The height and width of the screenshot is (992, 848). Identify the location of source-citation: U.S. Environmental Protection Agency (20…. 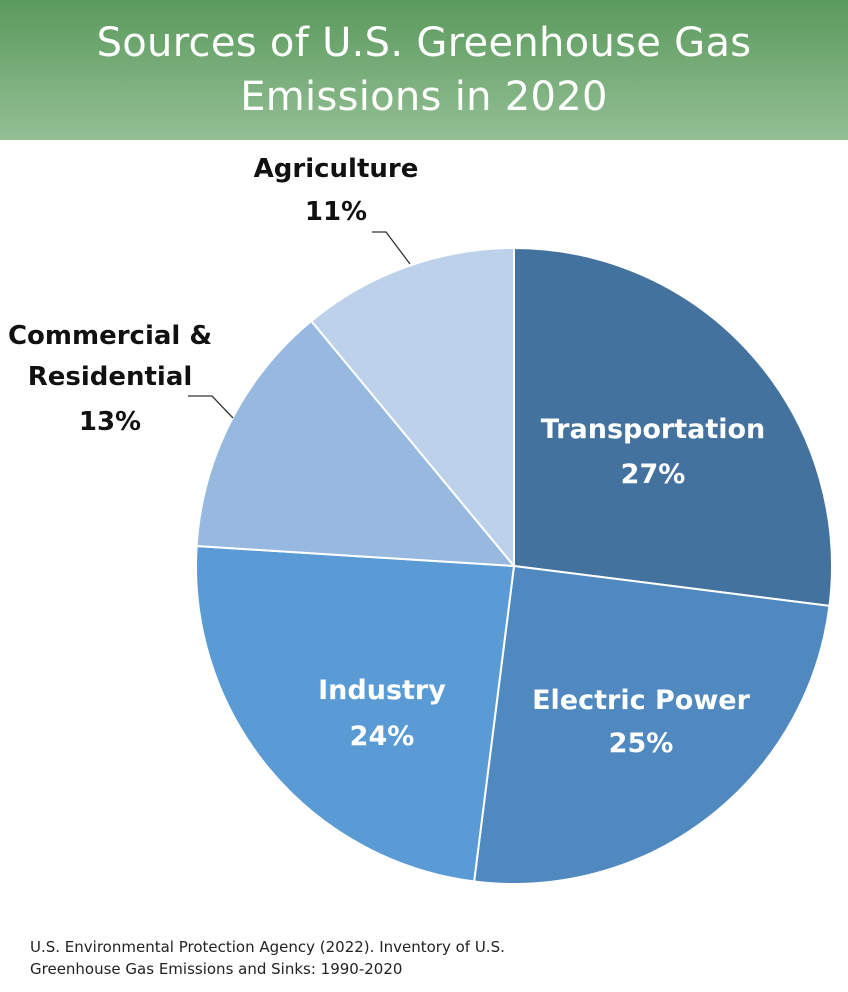
(340, 958).